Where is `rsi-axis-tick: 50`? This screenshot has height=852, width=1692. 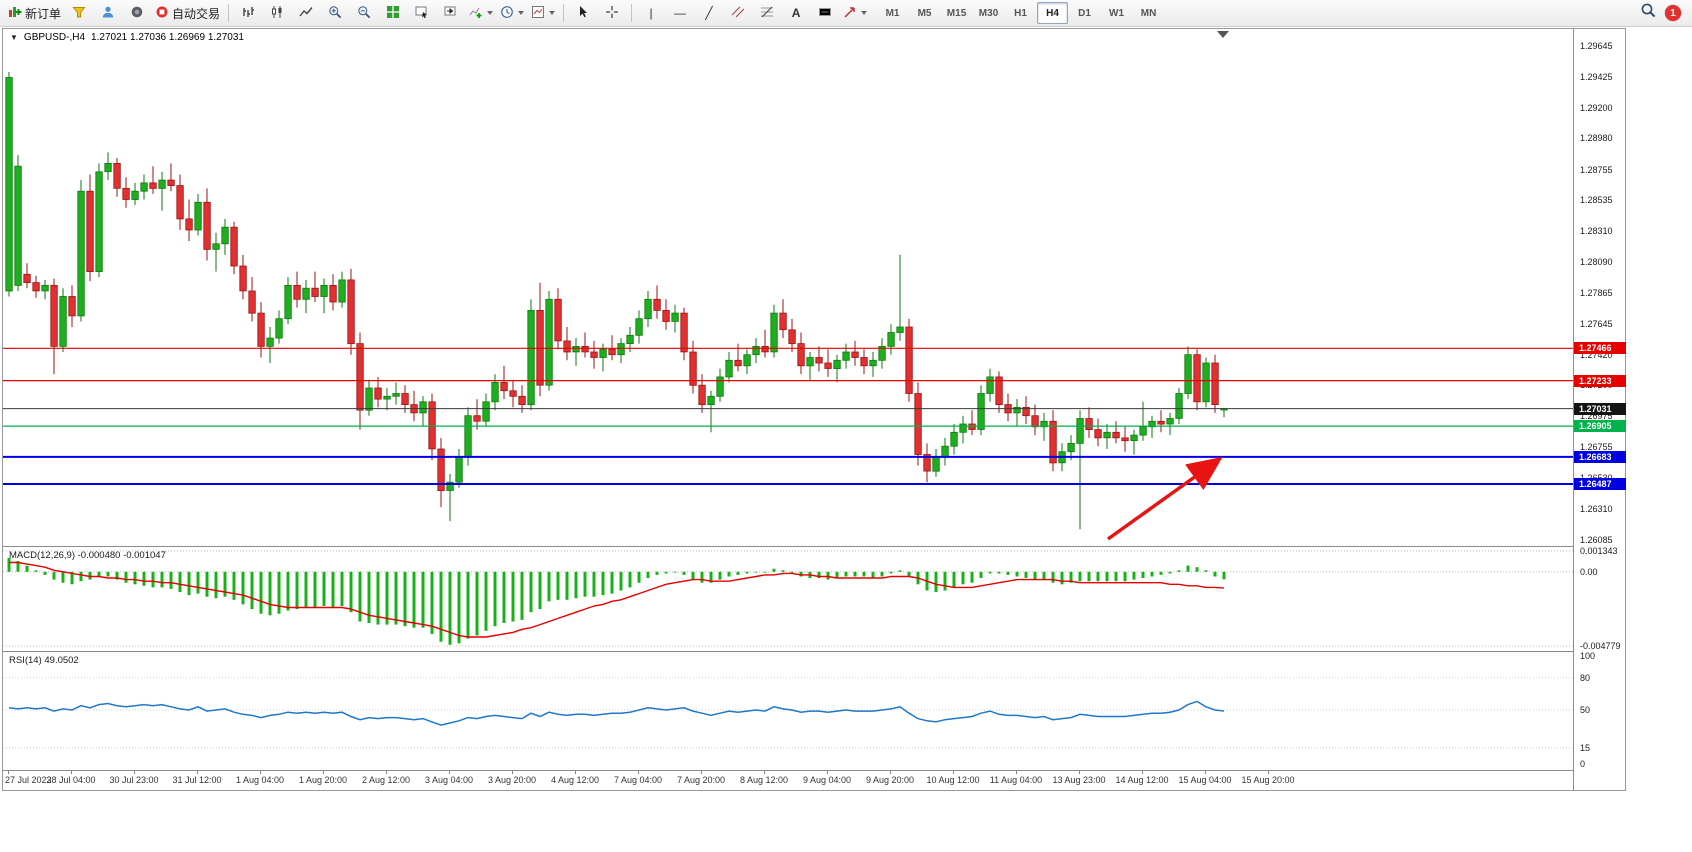 rsi-axis-tick: 50 is located at coordinates (1585, 710).